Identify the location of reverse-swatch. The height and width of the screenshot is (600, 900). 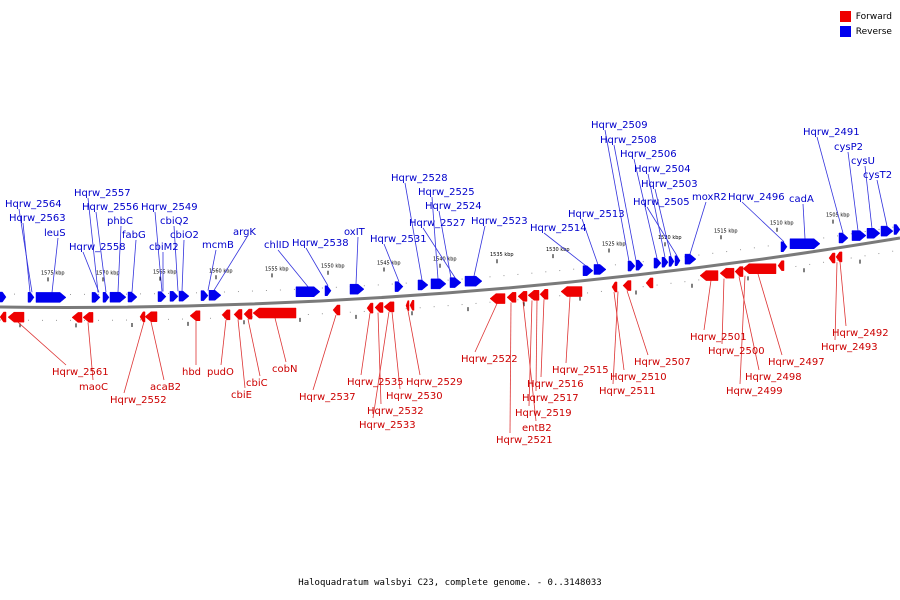
(845, 31).